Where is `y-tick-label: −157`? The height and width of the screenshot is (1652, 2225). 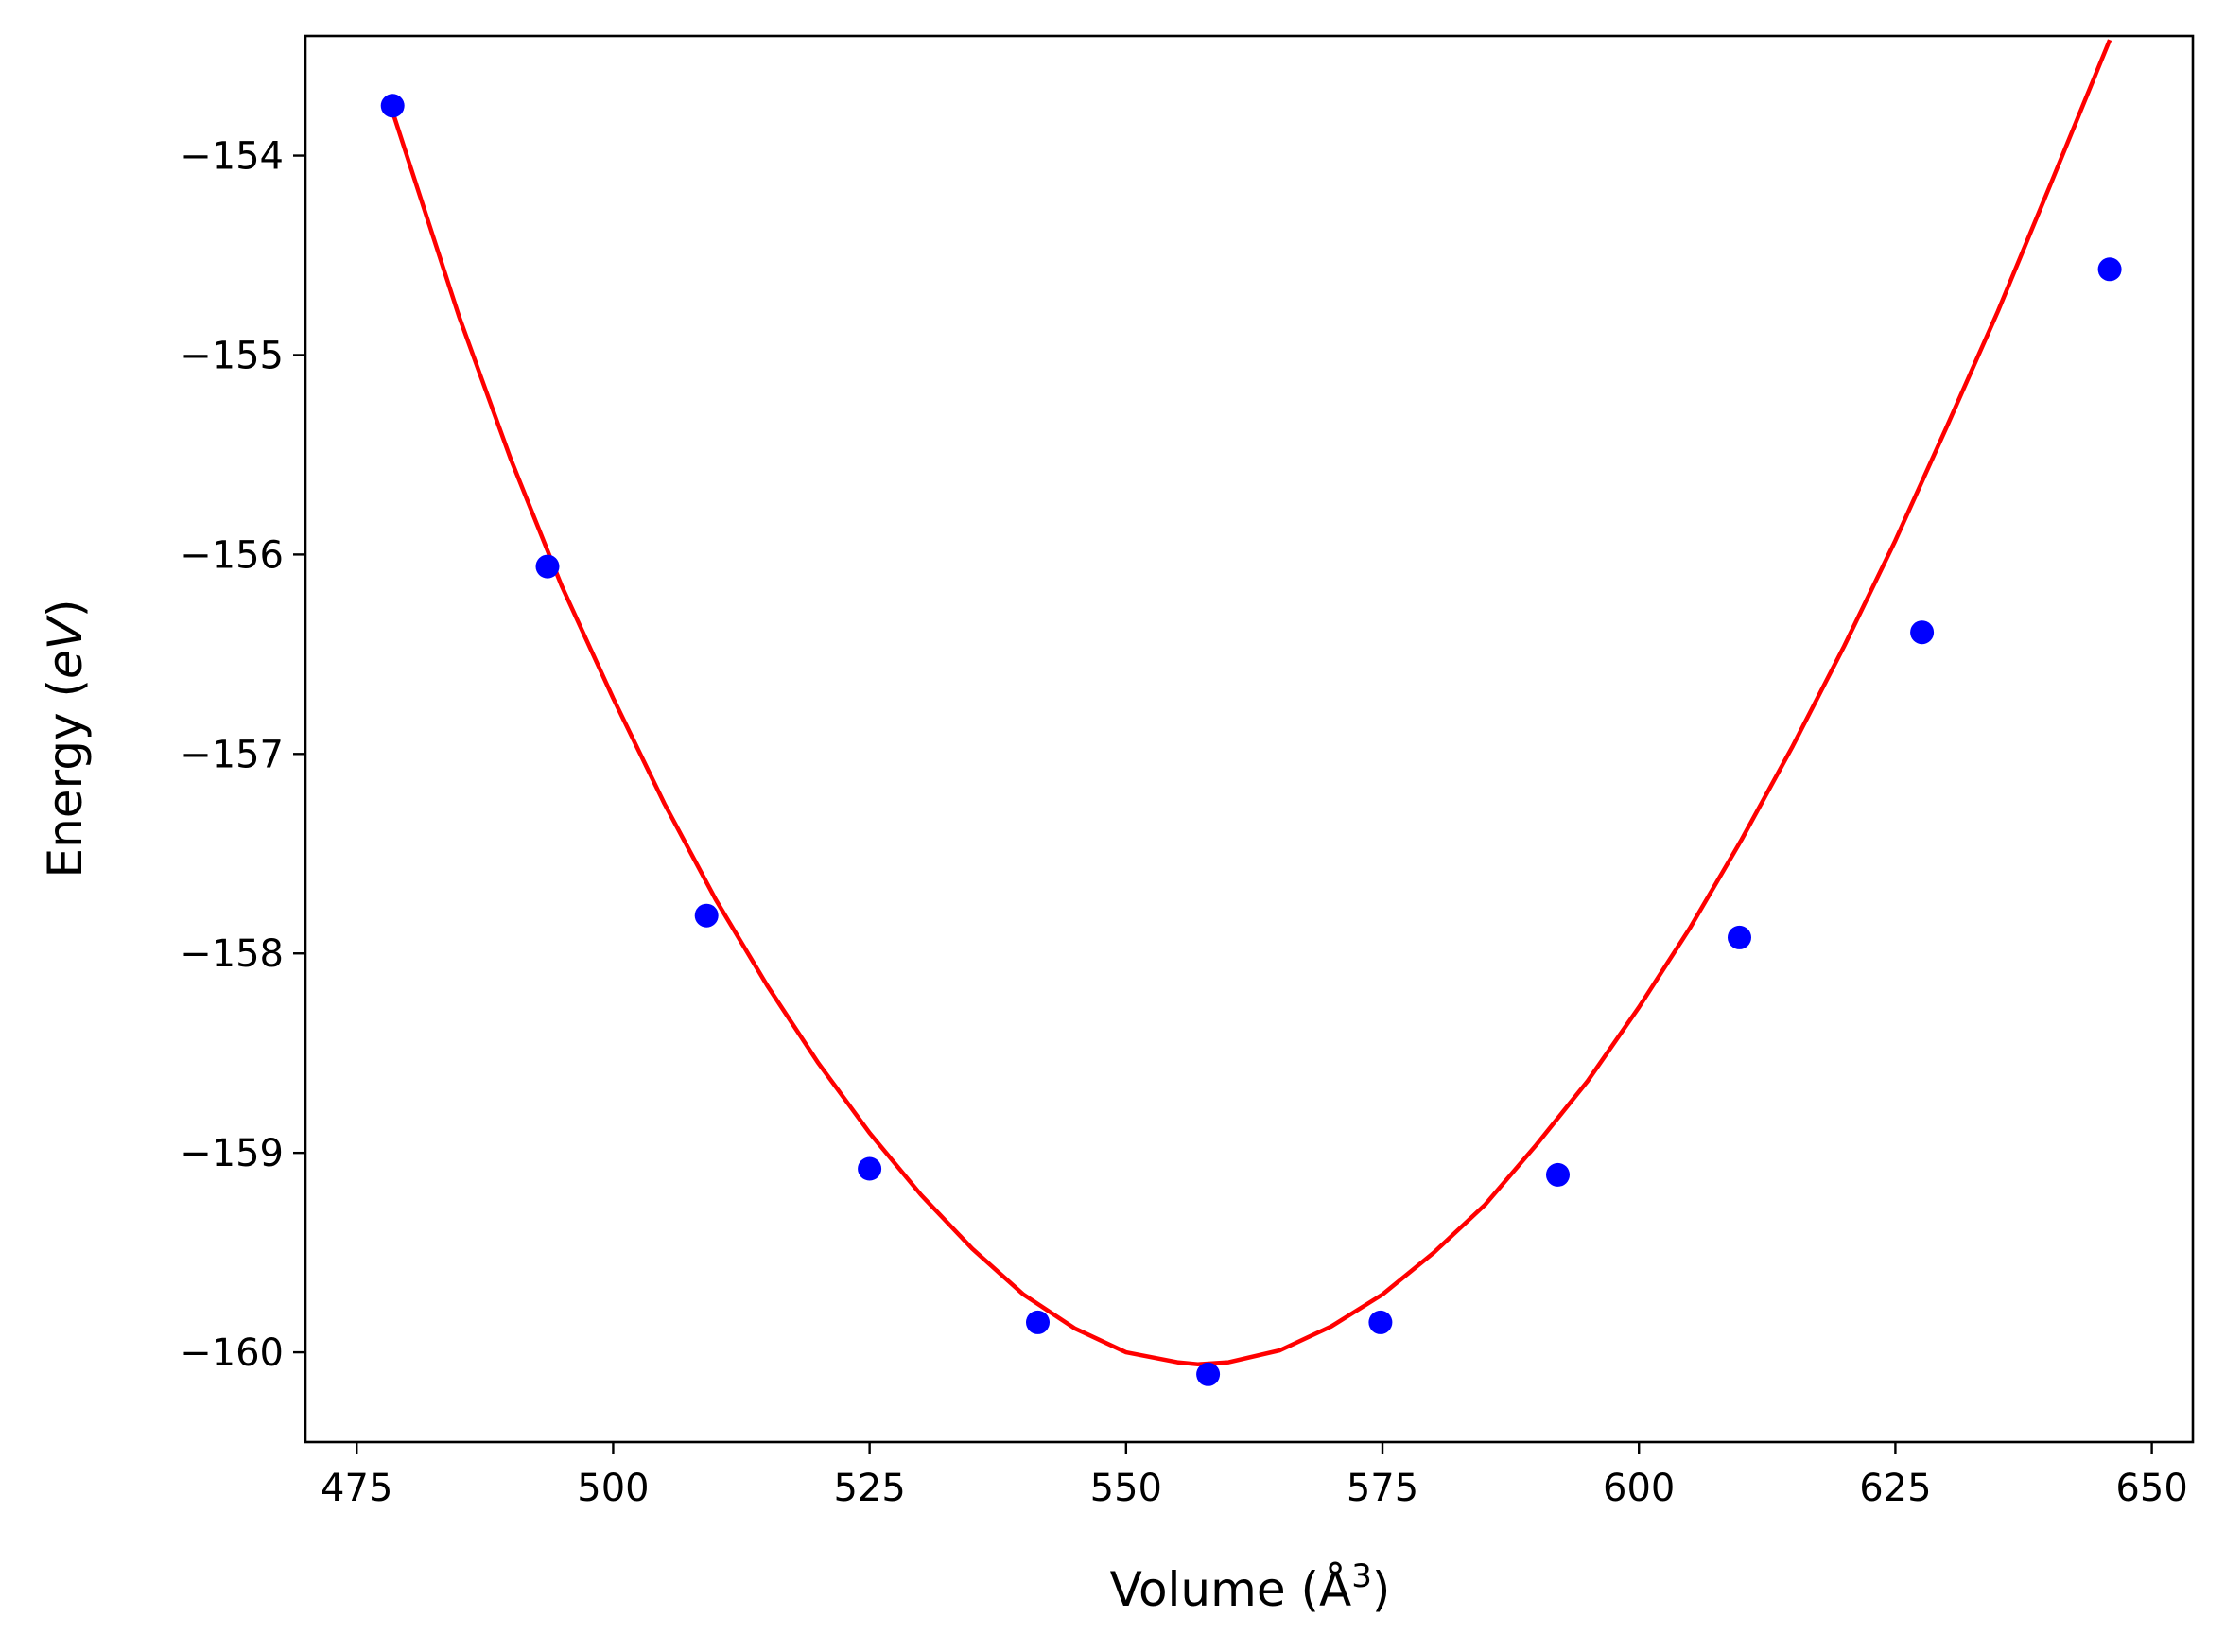
y-tick-label: −157 is located at coordinates (232, 755).